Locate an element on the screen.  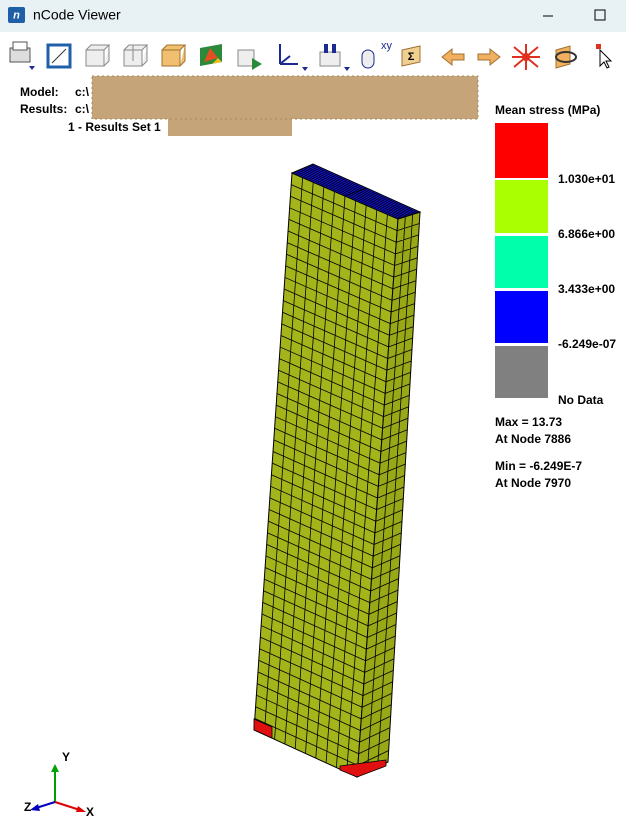
view-shaded-button is located at coordinates (174, 55).